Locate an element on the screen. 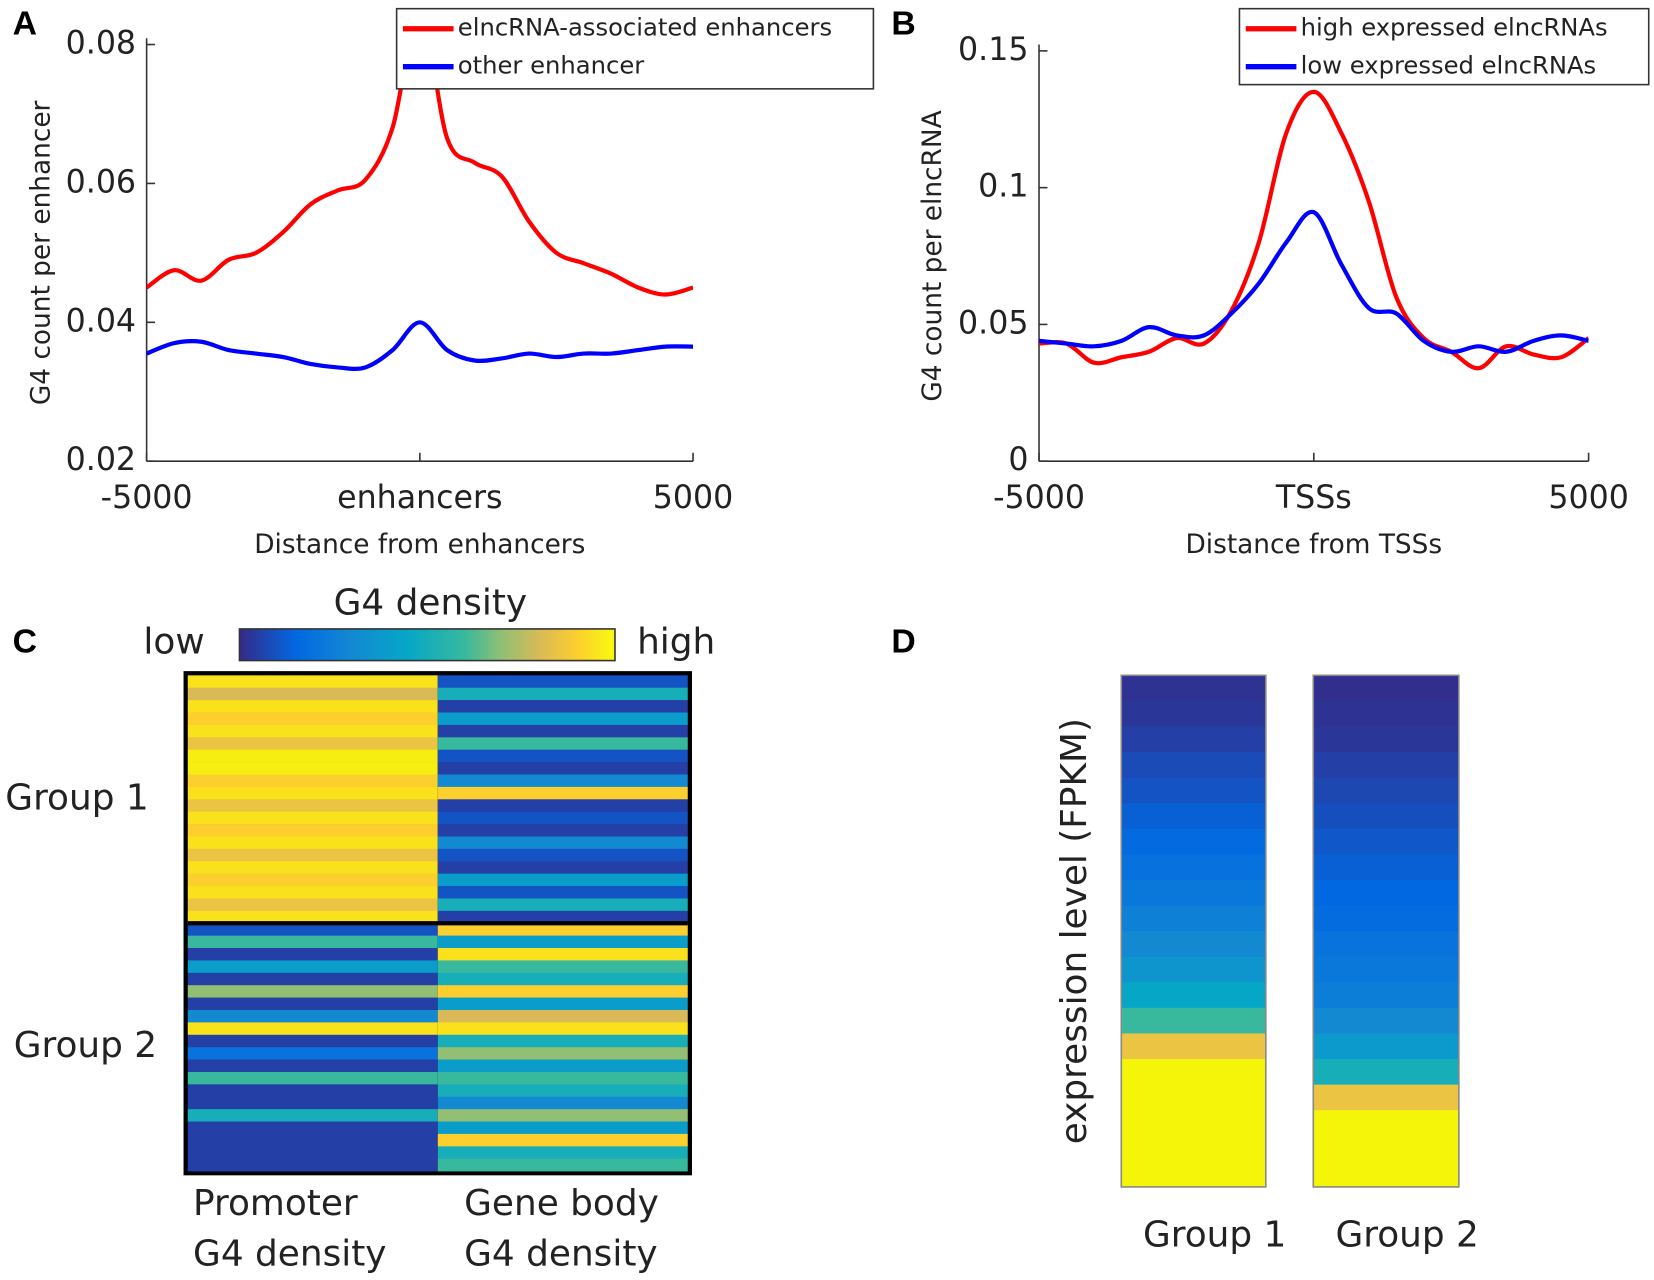  legend-box is located at coordinates (635, 48).